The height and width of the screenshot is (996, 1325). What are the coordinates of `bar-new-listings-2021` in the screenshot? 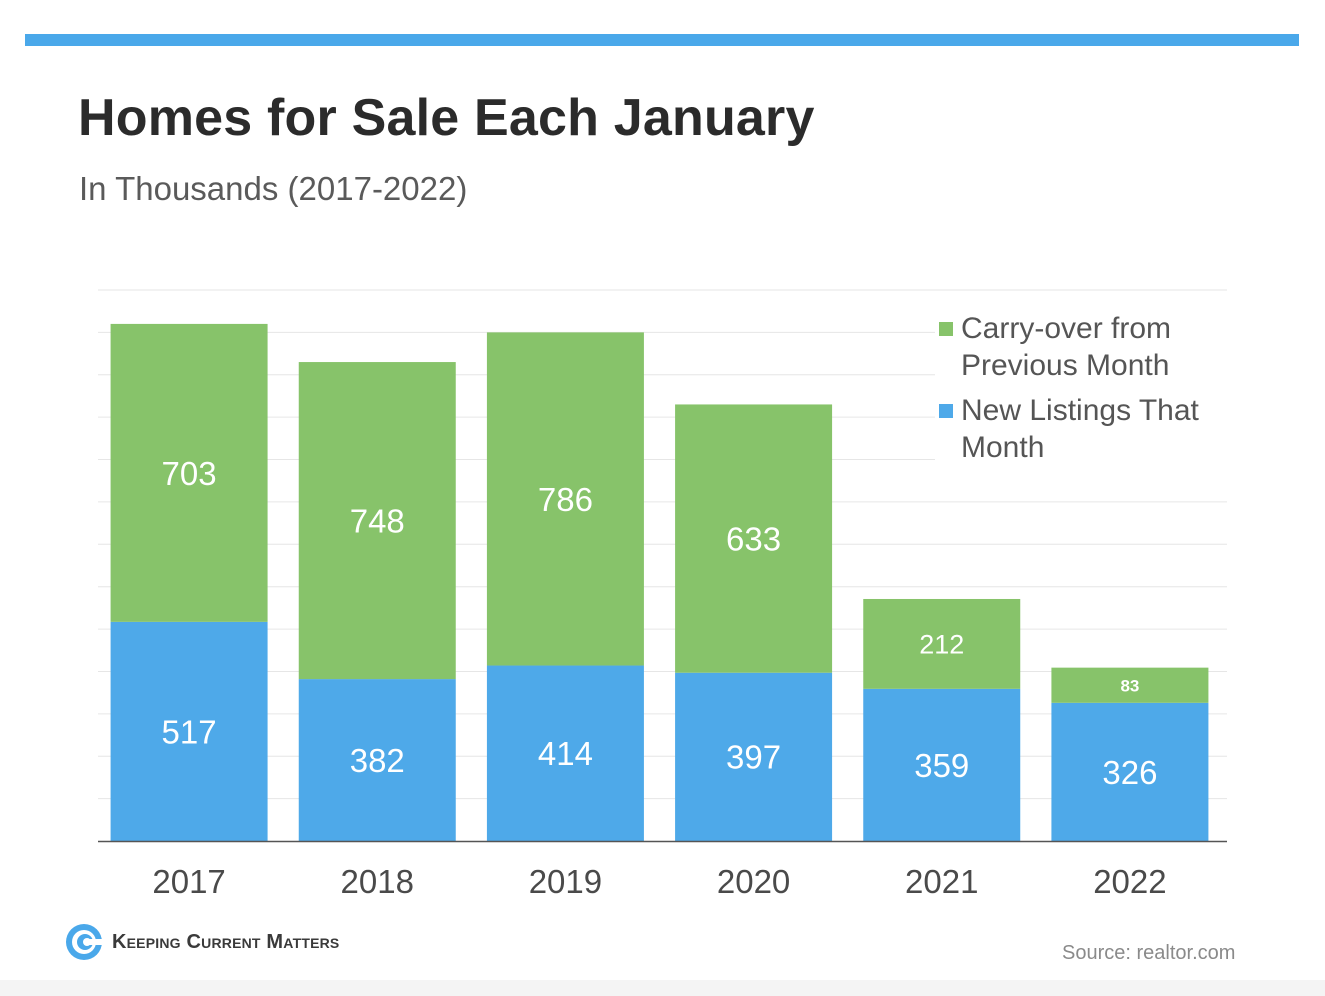 It's located at (942, 764).